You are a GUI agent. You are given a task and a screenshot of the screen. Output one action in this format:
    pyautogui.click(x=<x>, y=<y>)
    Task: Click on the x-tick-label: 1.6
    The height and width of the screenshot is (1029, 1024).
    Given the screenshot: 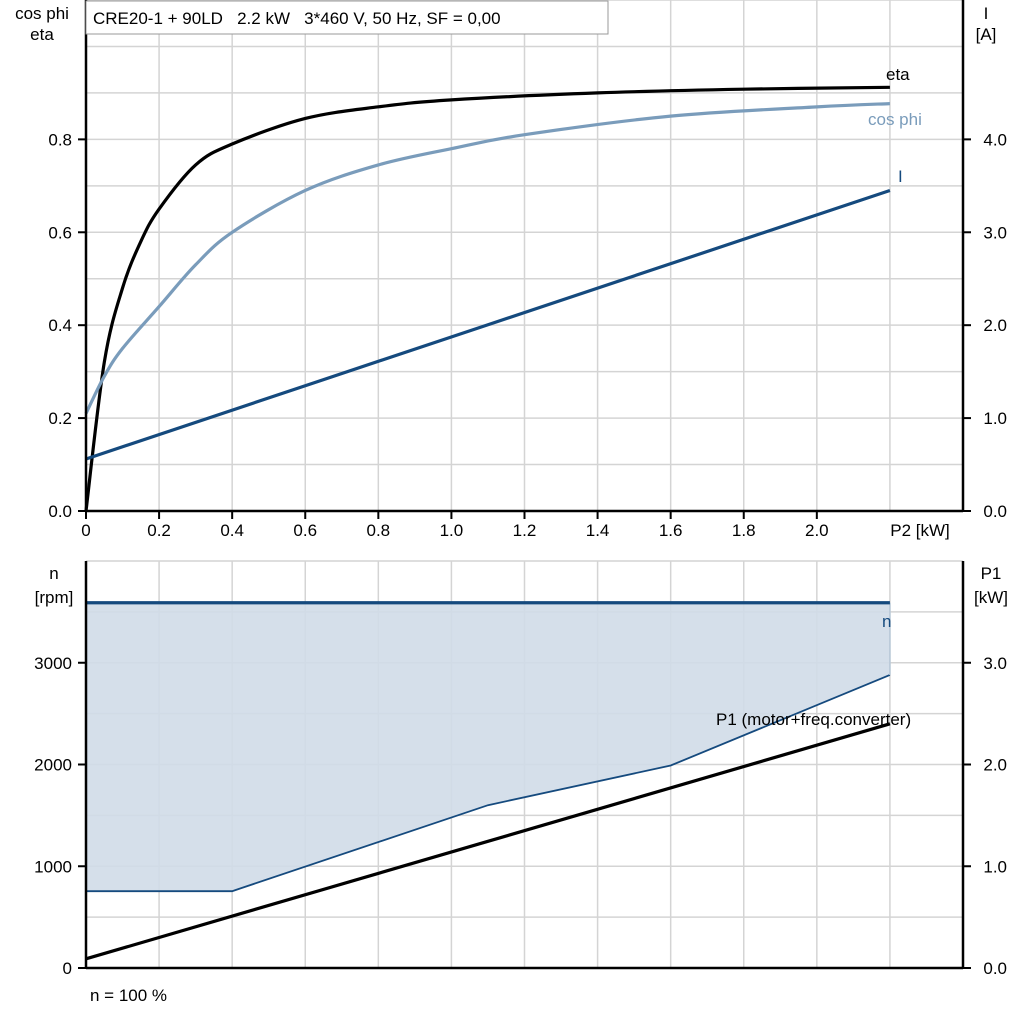 What is the action you would take?
    pyautogui.click(x=671, y=530)
    